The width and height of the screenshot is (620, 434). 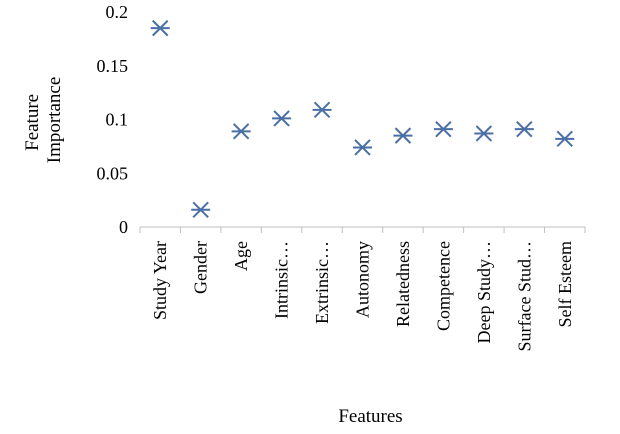 What do you see at coordinates (160, 280) in the screenshot?
I see `category-label: Study Year` at bounding box center [160, 280].